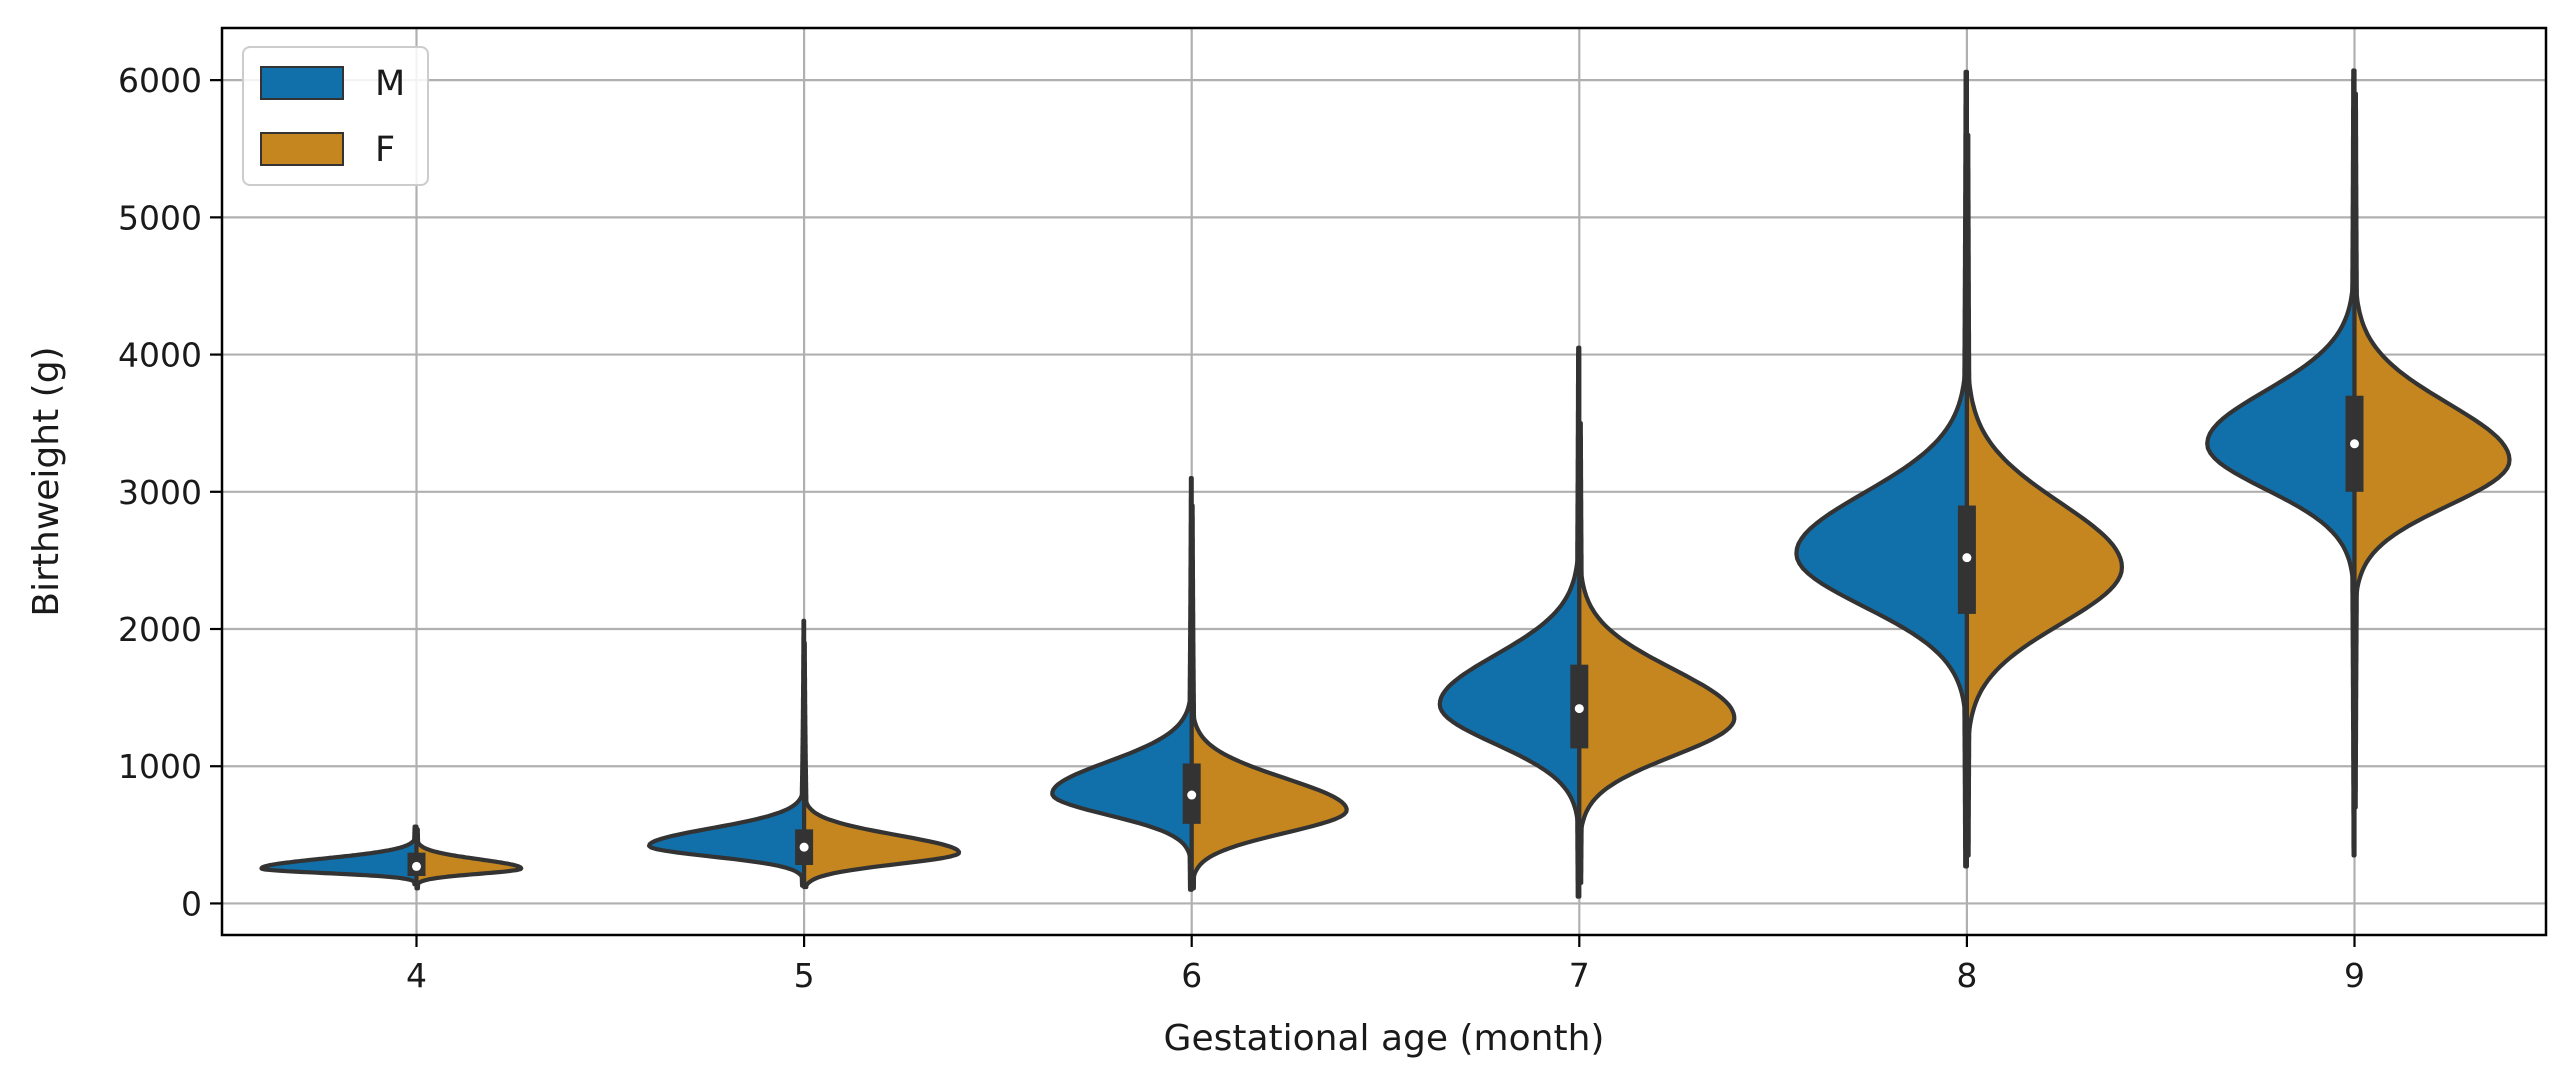  What do you see at coordinates (160, 80) in the screenshot?
I see `y-tick-label: 6000` at bounding box center [160, 80].